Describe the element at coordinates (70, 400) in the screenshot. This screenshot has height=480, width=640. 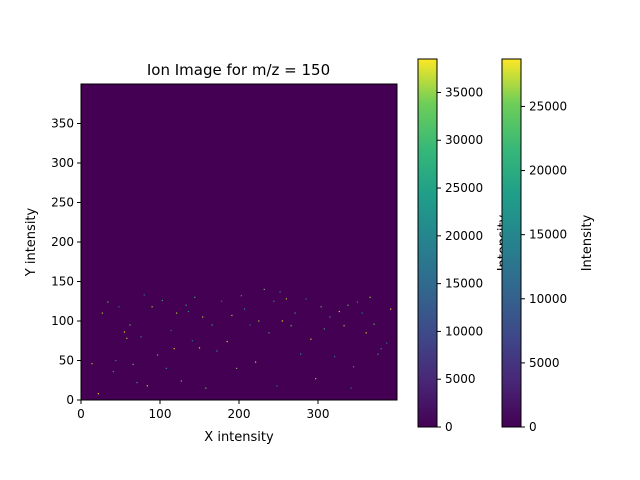
I see `y-tick-label: 0` at that location.